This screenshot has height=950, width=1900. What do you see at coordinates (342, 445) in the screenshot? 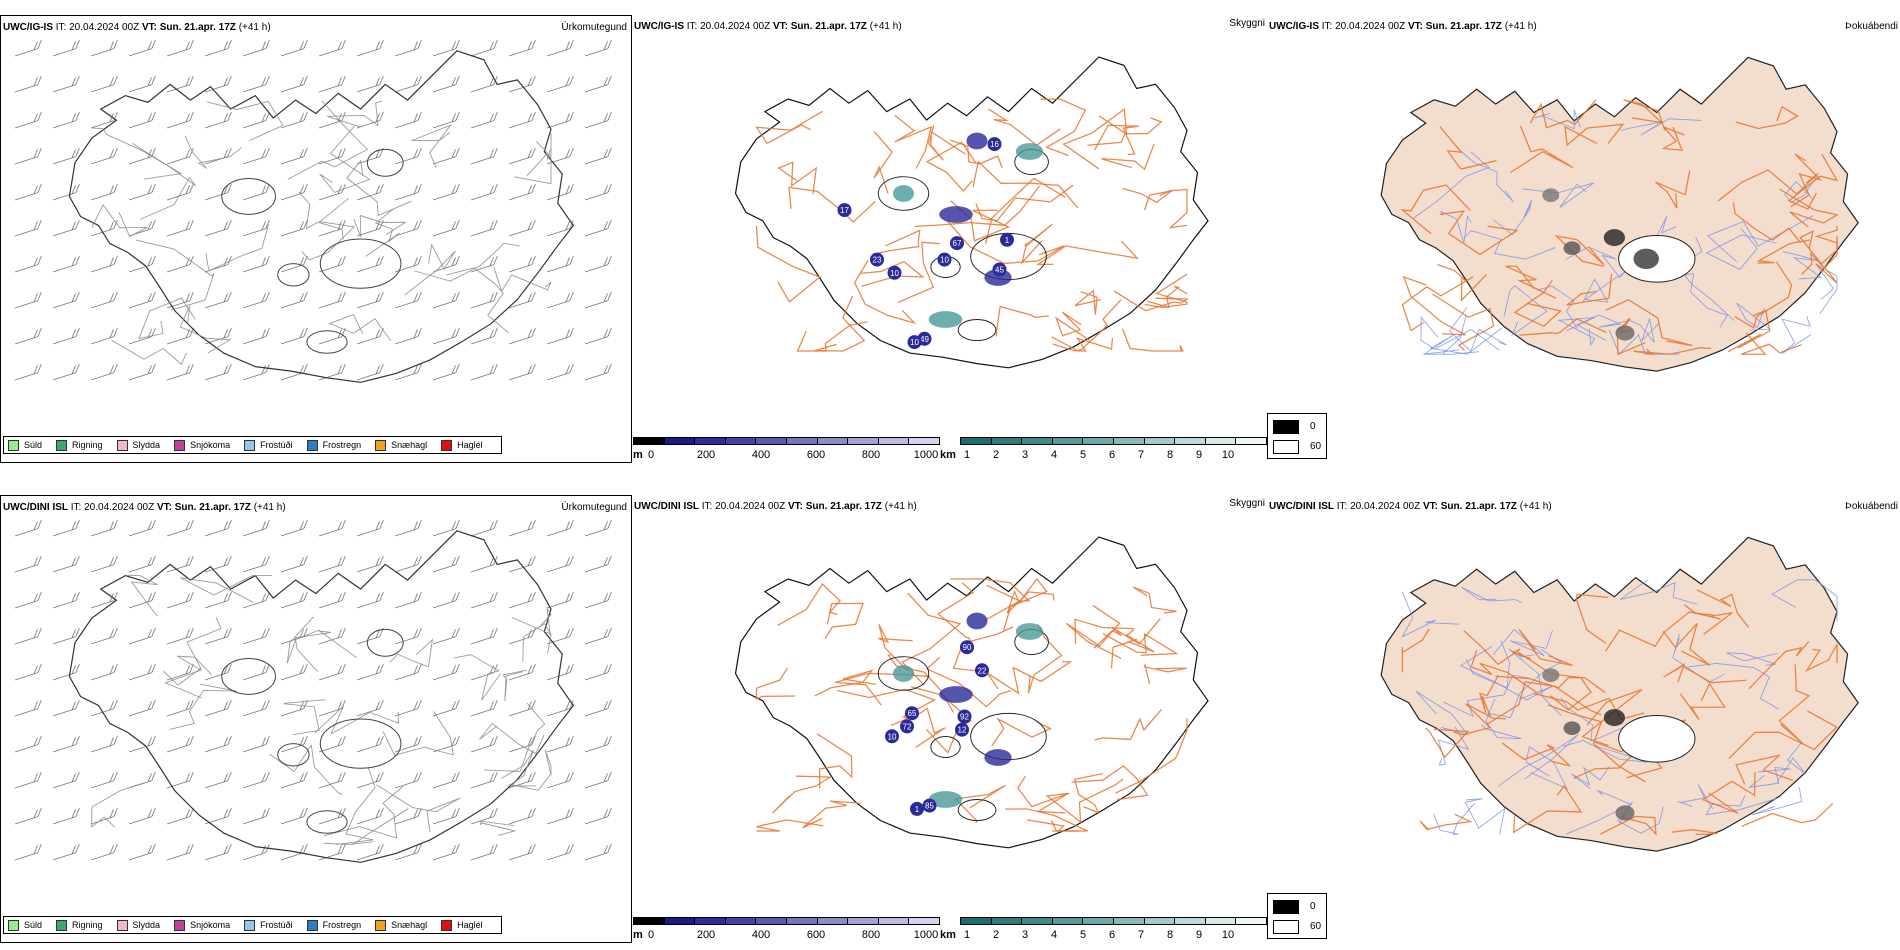
I see `precip-legend-label: Frostregn` at bounding box center [342, 445].